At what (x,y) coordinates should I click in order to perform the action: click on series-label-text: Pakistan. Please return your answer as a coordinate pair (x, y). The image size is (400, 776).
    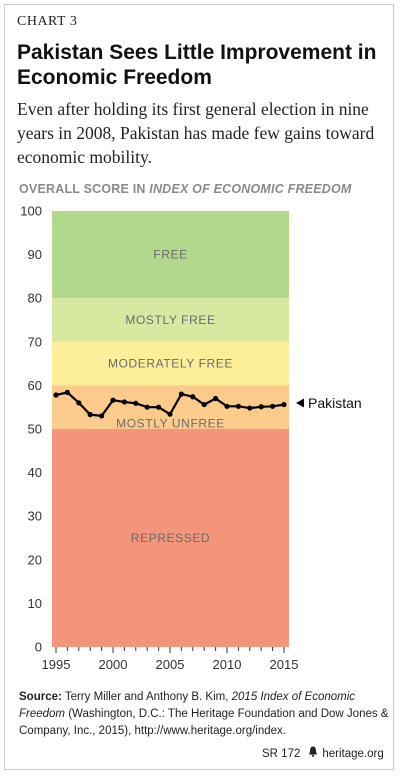
    Looking at the image, I should click on (335, 403).